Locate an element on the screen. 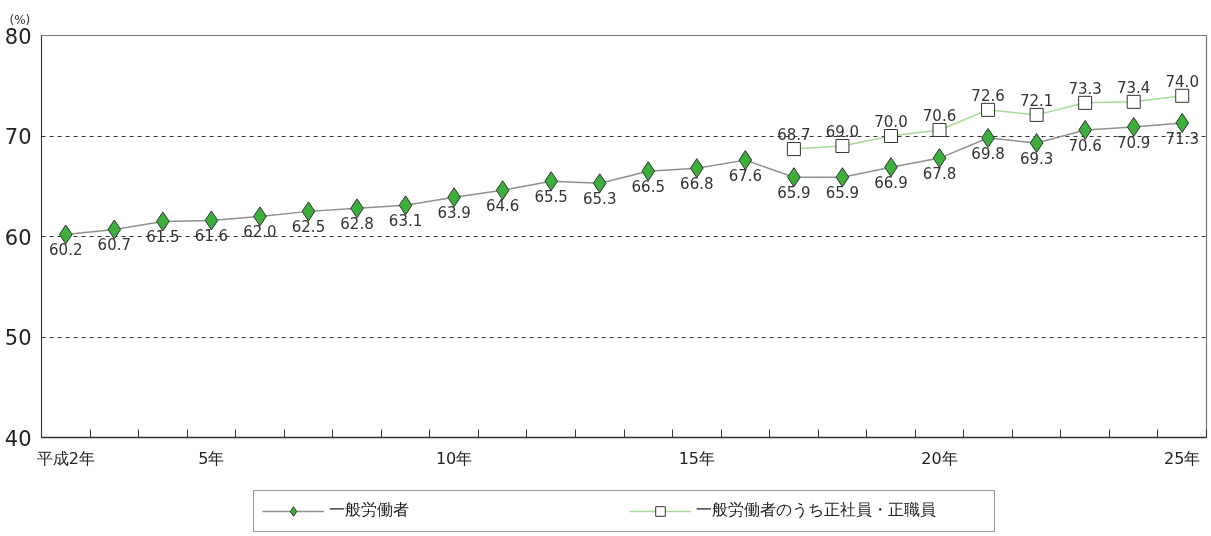 The image size is (1211, 536). data-label: 62.5 is located at coordinates (308, 227).